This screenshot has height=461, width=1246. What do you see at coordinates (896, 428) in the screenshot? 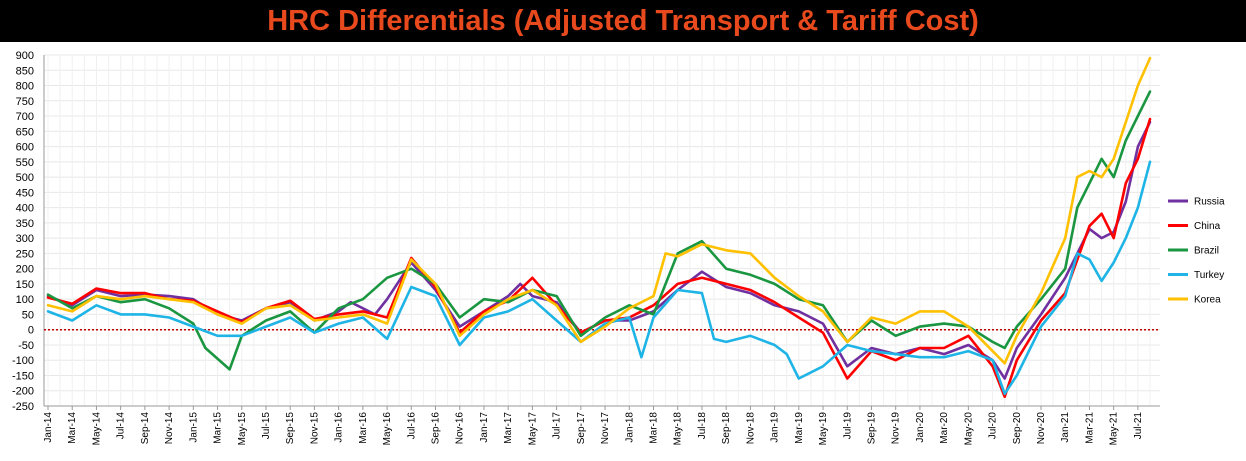
I see `x-tick-label: Nov-19` at bounding box center [896, 428].